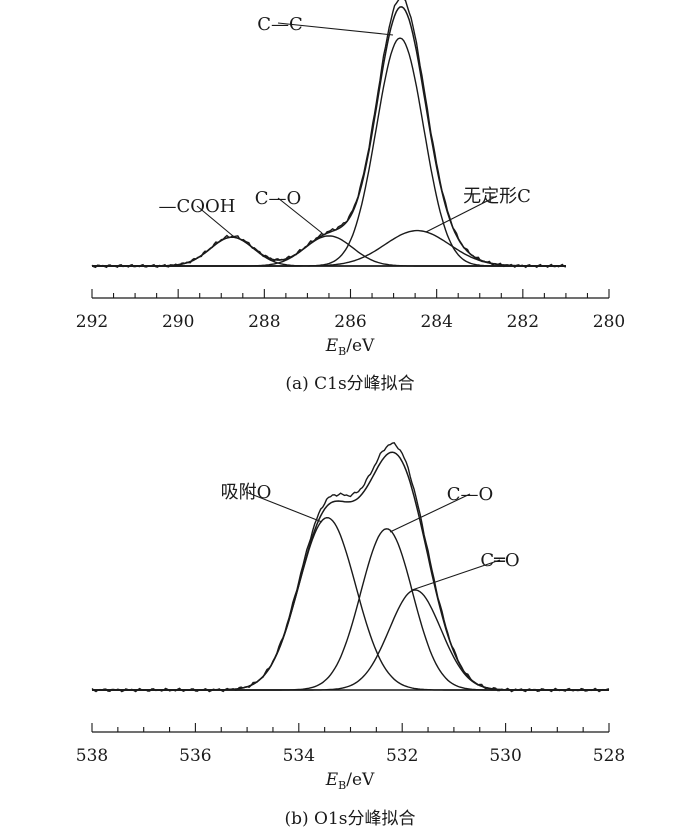  I want to click on c1s-tick-label: 280, so click(609, 322).